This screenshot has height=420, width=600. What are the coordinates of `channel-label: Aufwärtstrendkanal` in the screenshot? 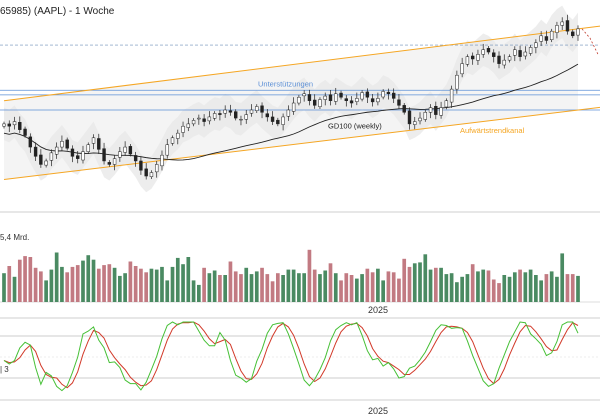 It's located at (492, 130).